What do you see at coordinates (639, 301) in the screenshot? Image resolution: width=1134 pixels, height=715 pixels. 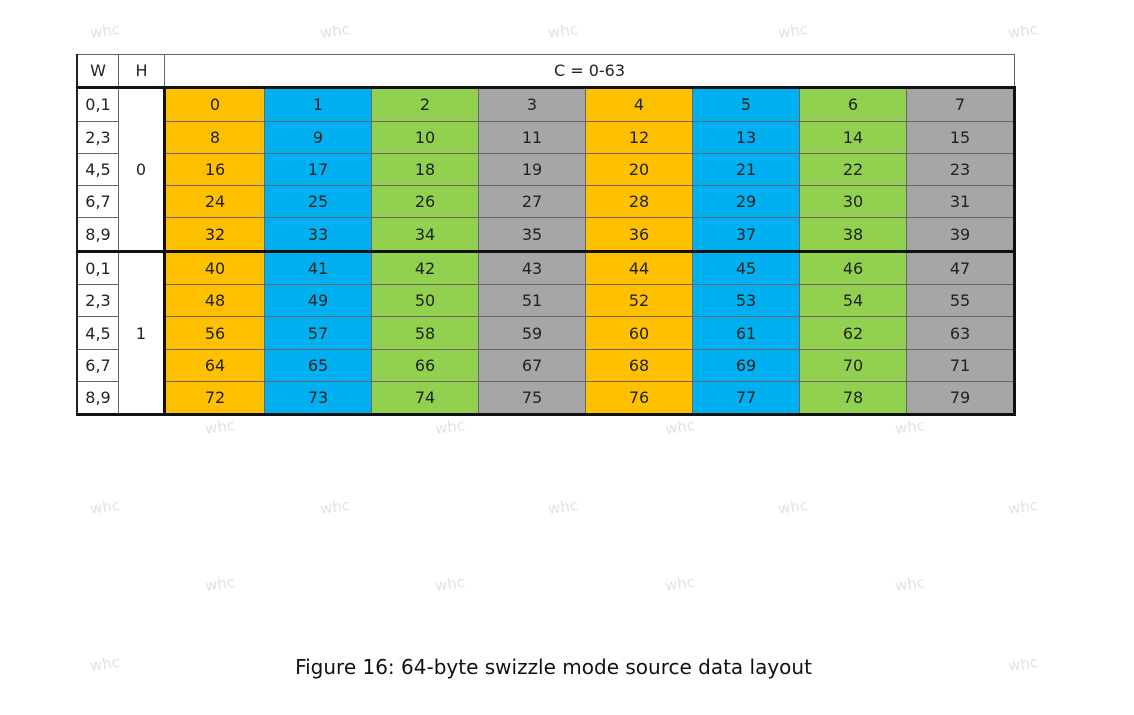 I see `value-cell: 52` at bounding box center [639, 301].